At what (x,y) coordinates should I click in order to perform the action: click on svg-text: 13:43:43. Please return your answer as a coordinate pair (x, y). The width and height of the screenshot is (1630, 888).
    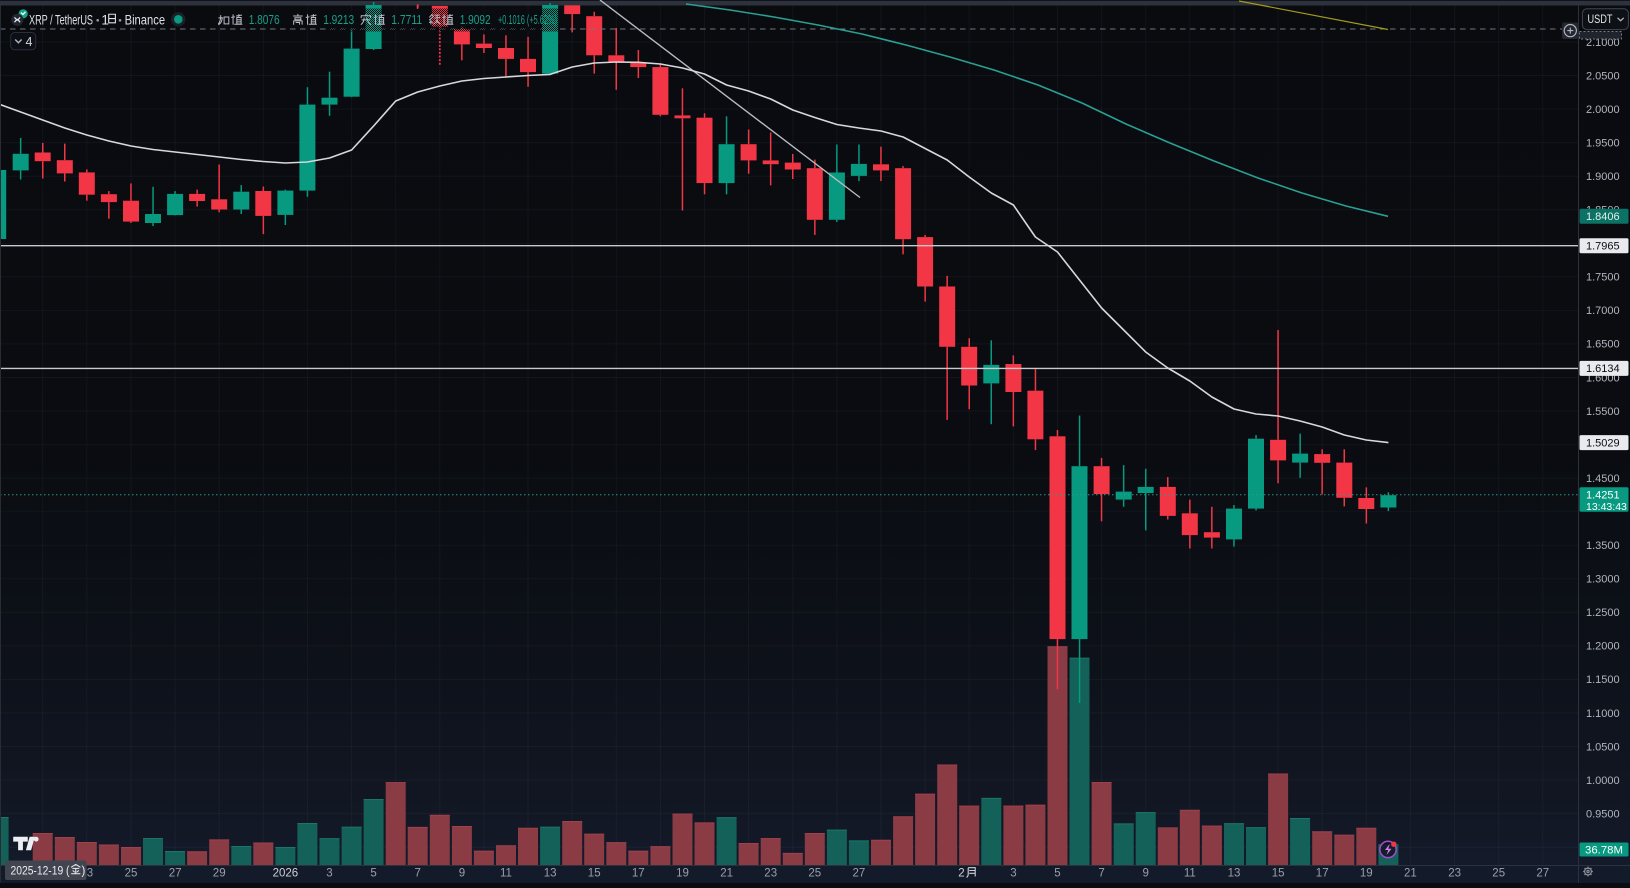
    Looking at the image, I should click on (1606, 507).